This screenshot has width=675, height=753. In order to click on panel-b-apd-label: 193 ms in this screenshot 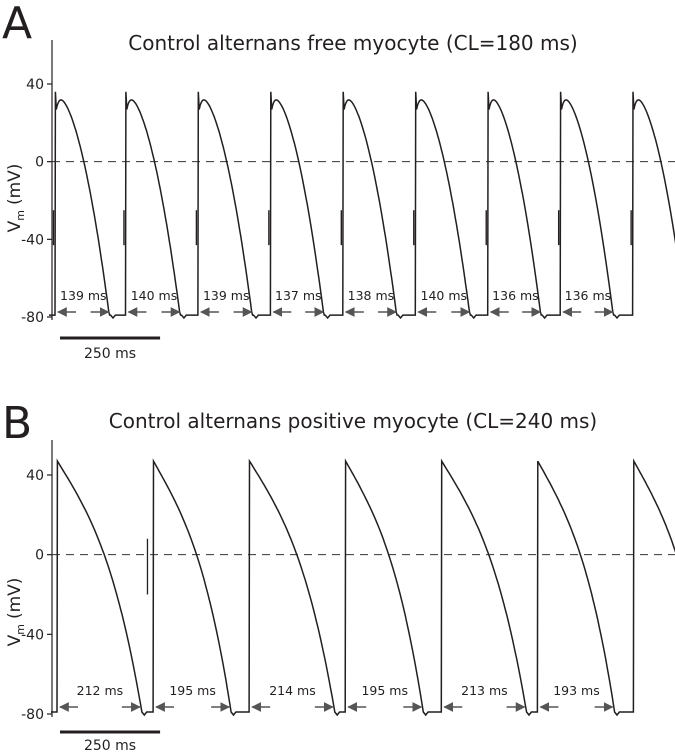, I will do `click(576, 690)`.